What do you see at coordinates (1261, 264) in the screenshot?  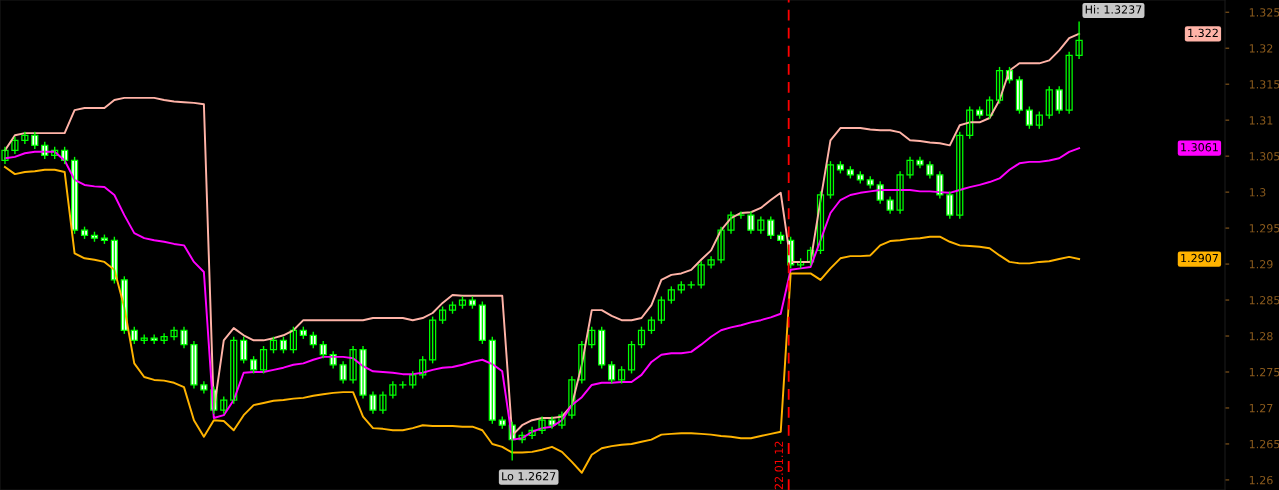 I see `y-tick-label: 1.29` at bounding box center [1261, 264].